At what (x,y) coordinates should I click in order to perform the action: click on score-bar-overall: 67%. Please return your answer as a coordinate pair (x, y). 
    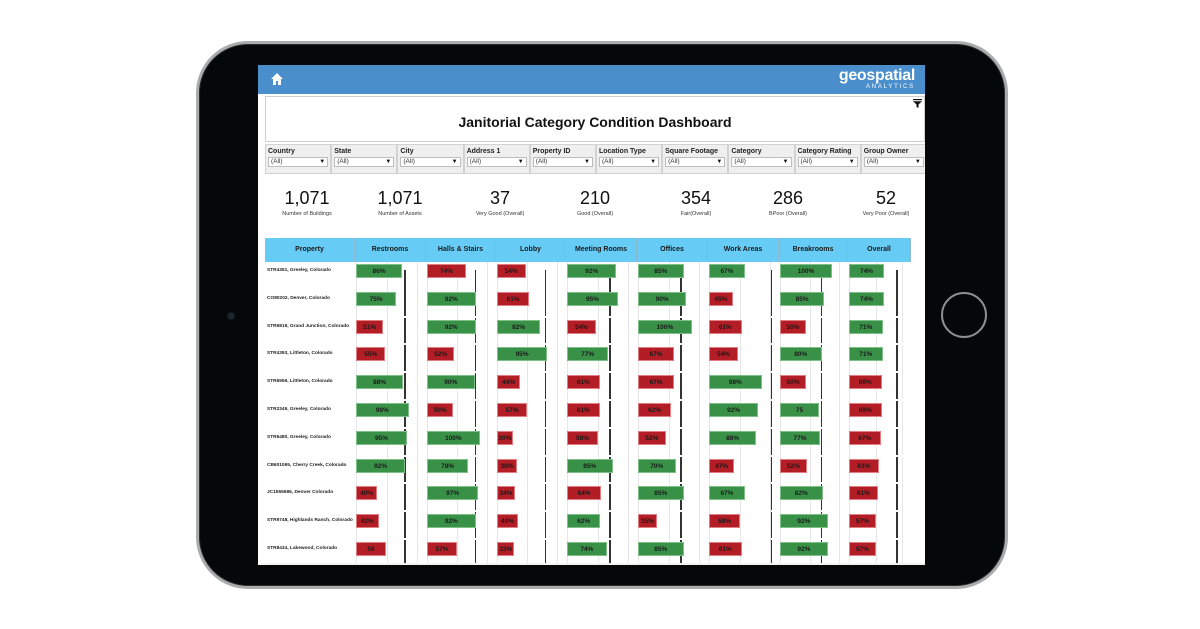
    Looking at the image, I should click on (865, 437).